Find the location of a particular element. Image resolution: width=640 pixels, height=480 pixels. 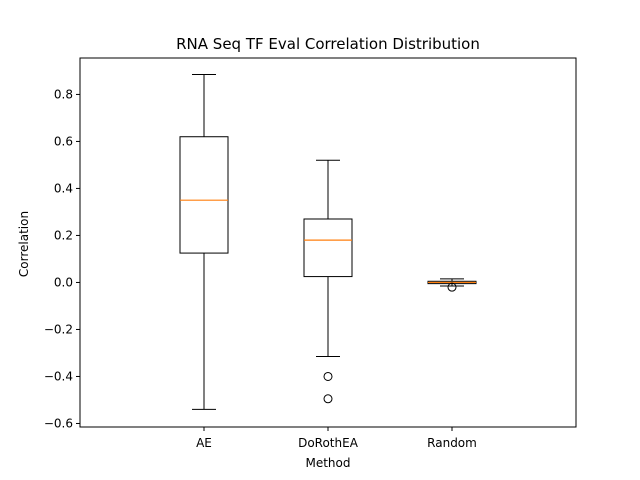

box-ae is located at coordinates (204, 195).